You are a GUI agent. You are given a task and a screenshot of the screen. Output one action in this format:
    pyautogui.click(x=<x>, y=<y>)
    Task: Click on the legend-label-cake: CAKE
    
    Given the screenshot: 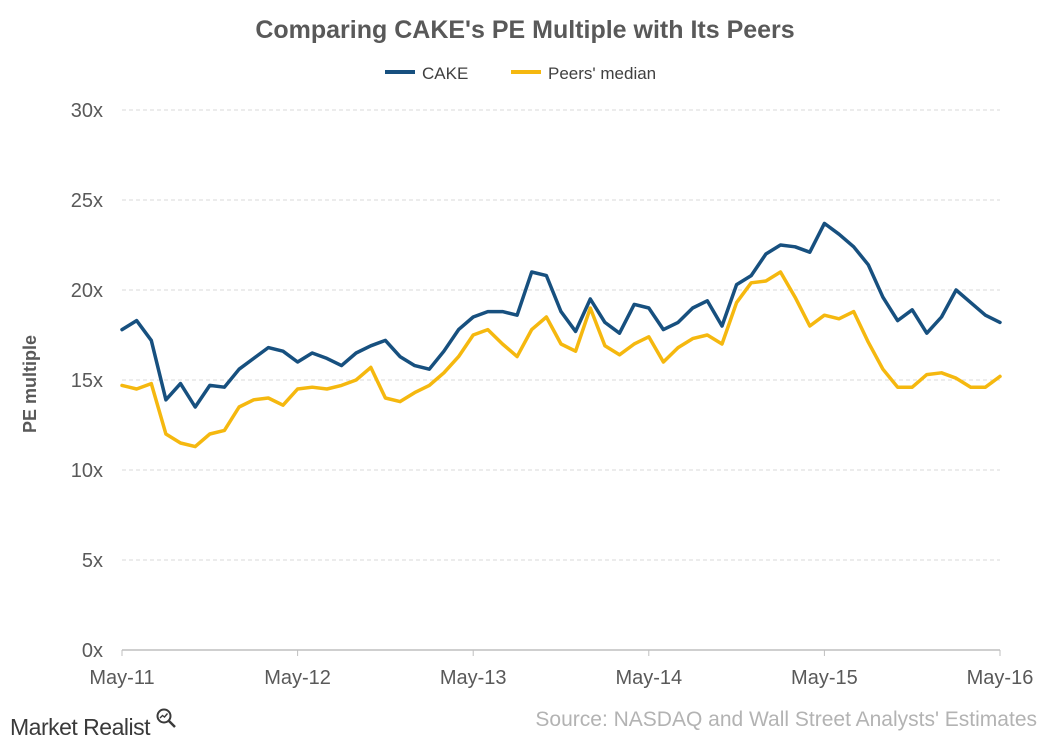 What is the action you would take?
    pyautogui.click(x=445, y=73)
    